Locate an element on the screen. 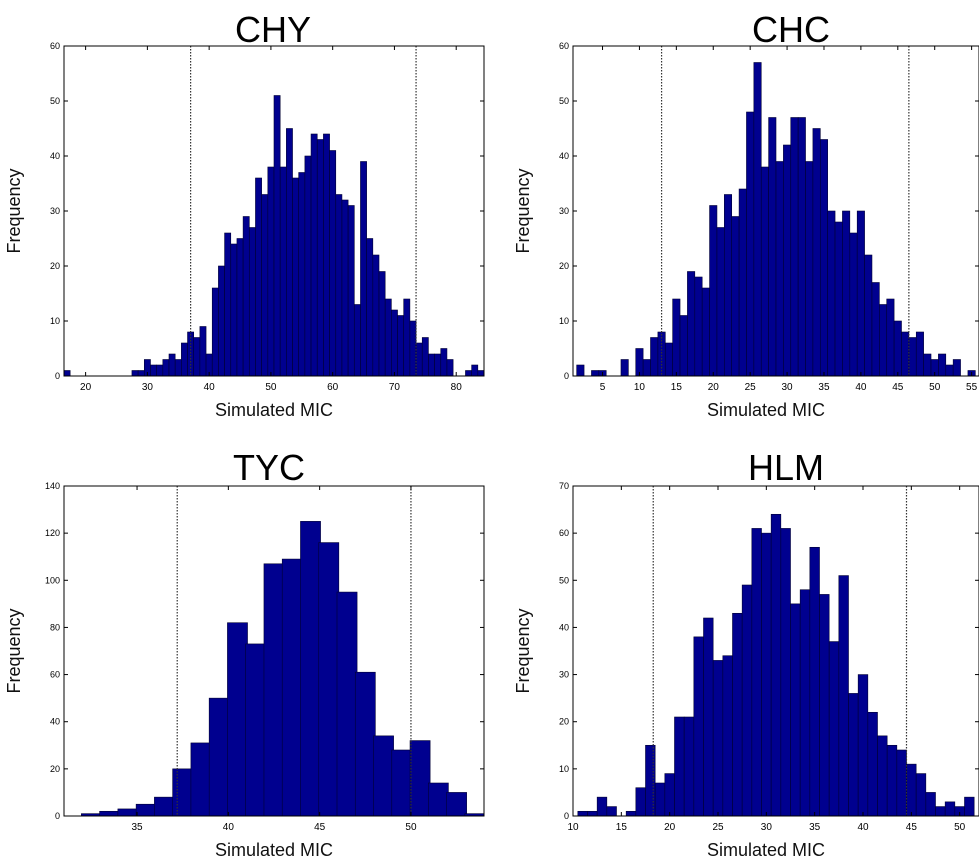 The height and width of the screenshot is (862, 979). x-tick-label: 5 is located at coordinates (603, 387).